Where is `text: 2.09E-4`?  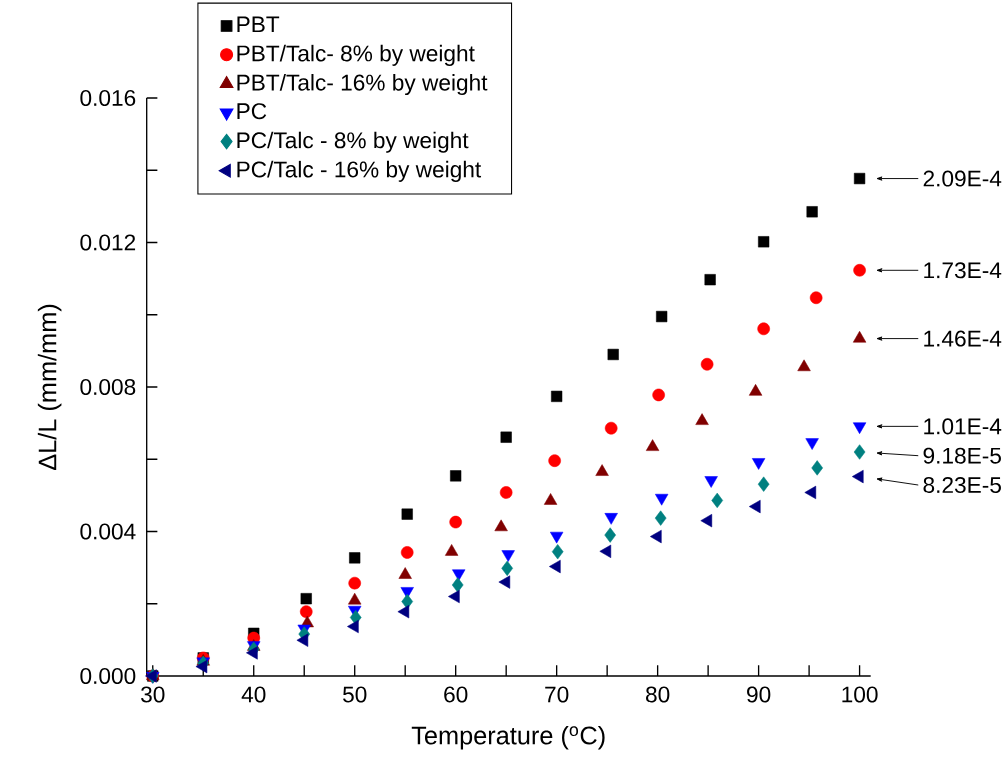
text: 2.09E-4 is located at coordinates (962, 178).